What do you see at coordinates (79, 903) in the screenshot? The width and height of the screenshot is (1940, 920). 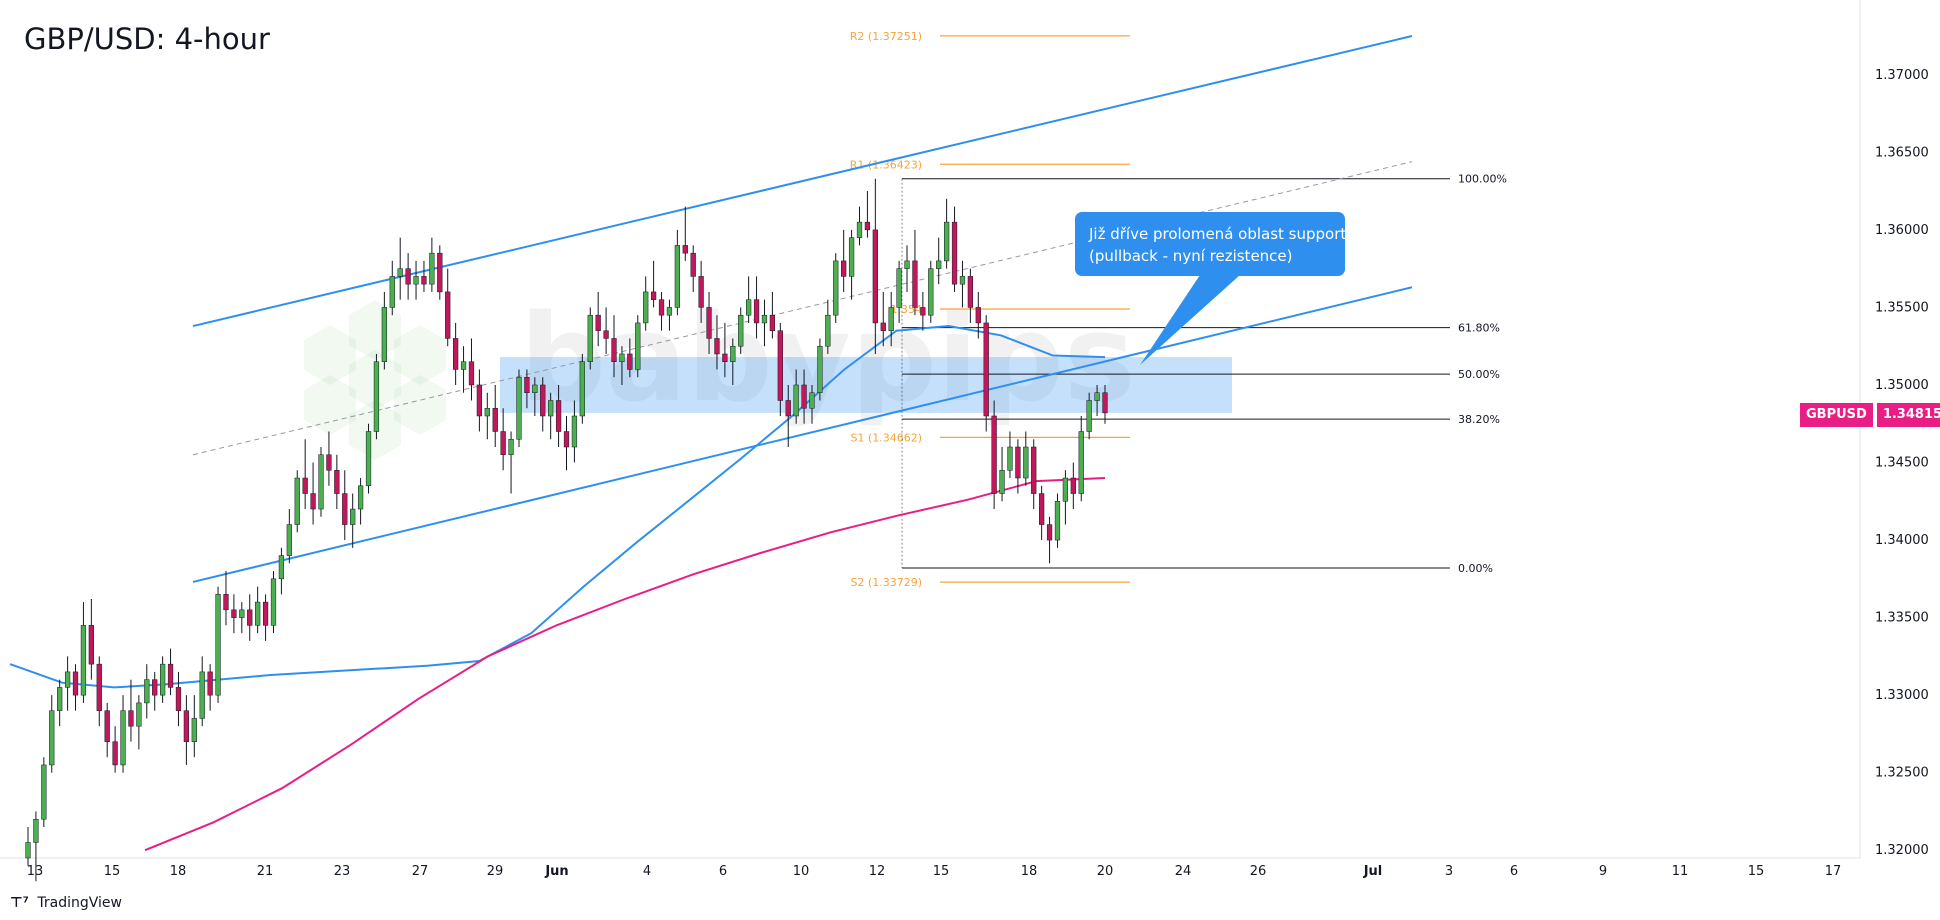 I see `footer-text: TradingView` at bounding box center [79, 903].